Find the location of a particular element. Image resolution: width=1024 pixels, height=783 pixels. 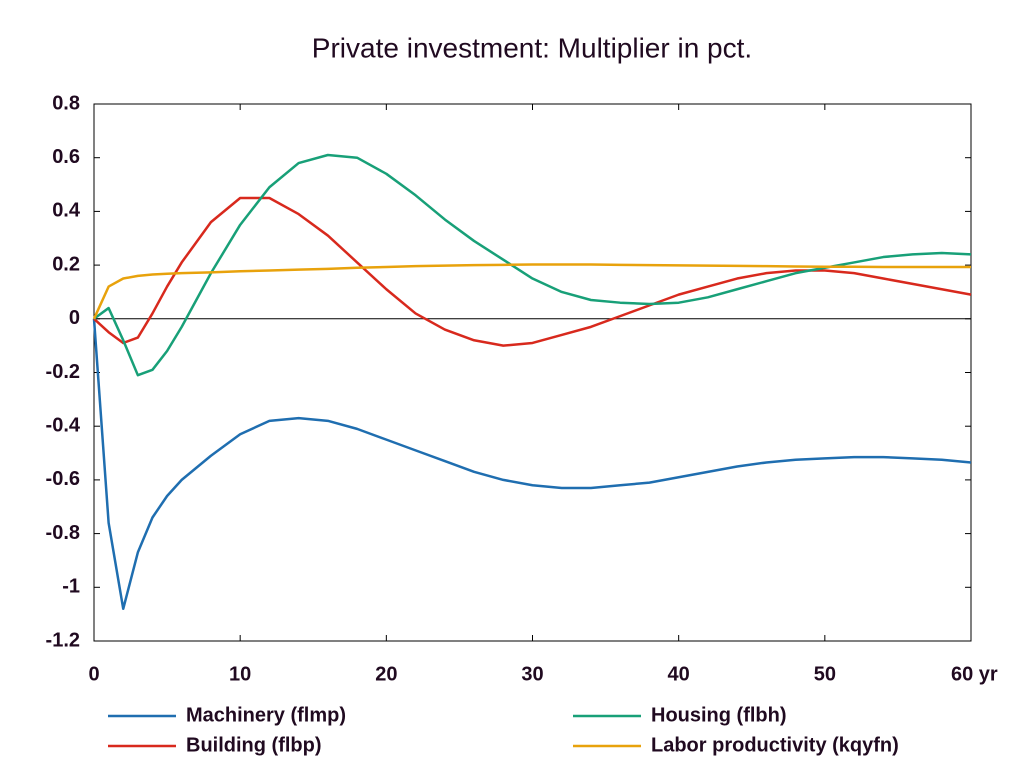

x-tick-label: 20 is located at coordinates (386, 674).